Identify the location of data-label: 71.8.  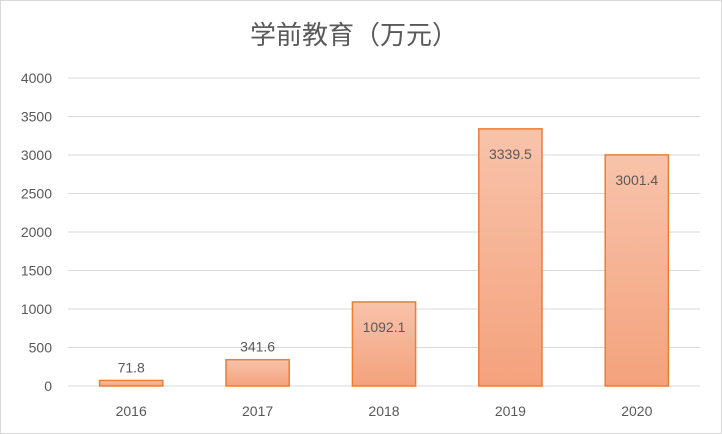
(131, 367).